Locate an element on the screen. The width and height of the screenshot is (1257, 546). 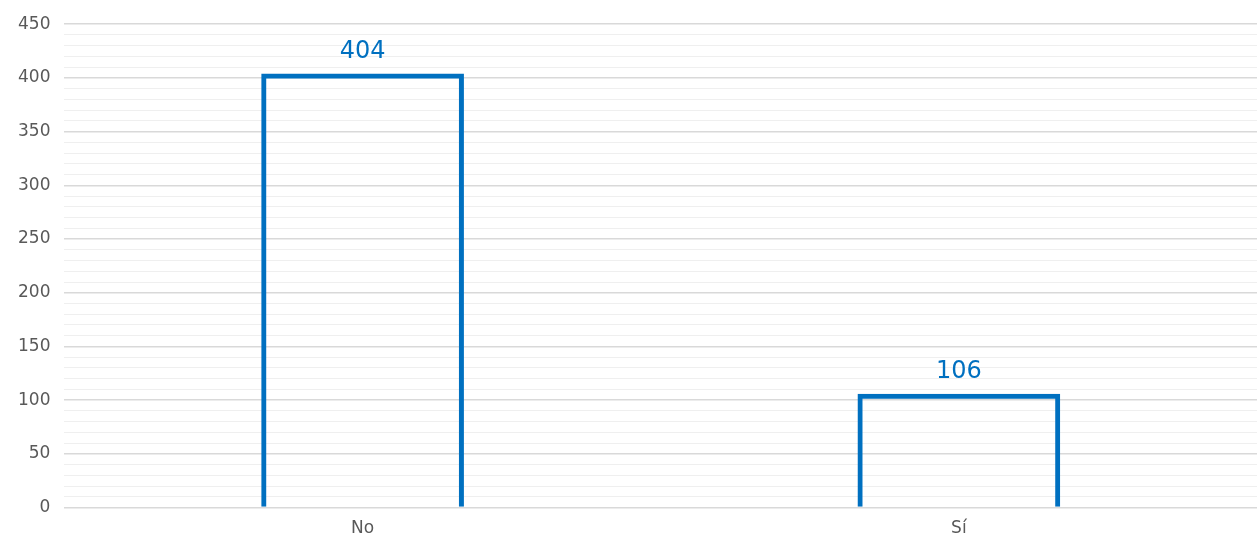
data-label: 404 is located at coordinates (362, 49).